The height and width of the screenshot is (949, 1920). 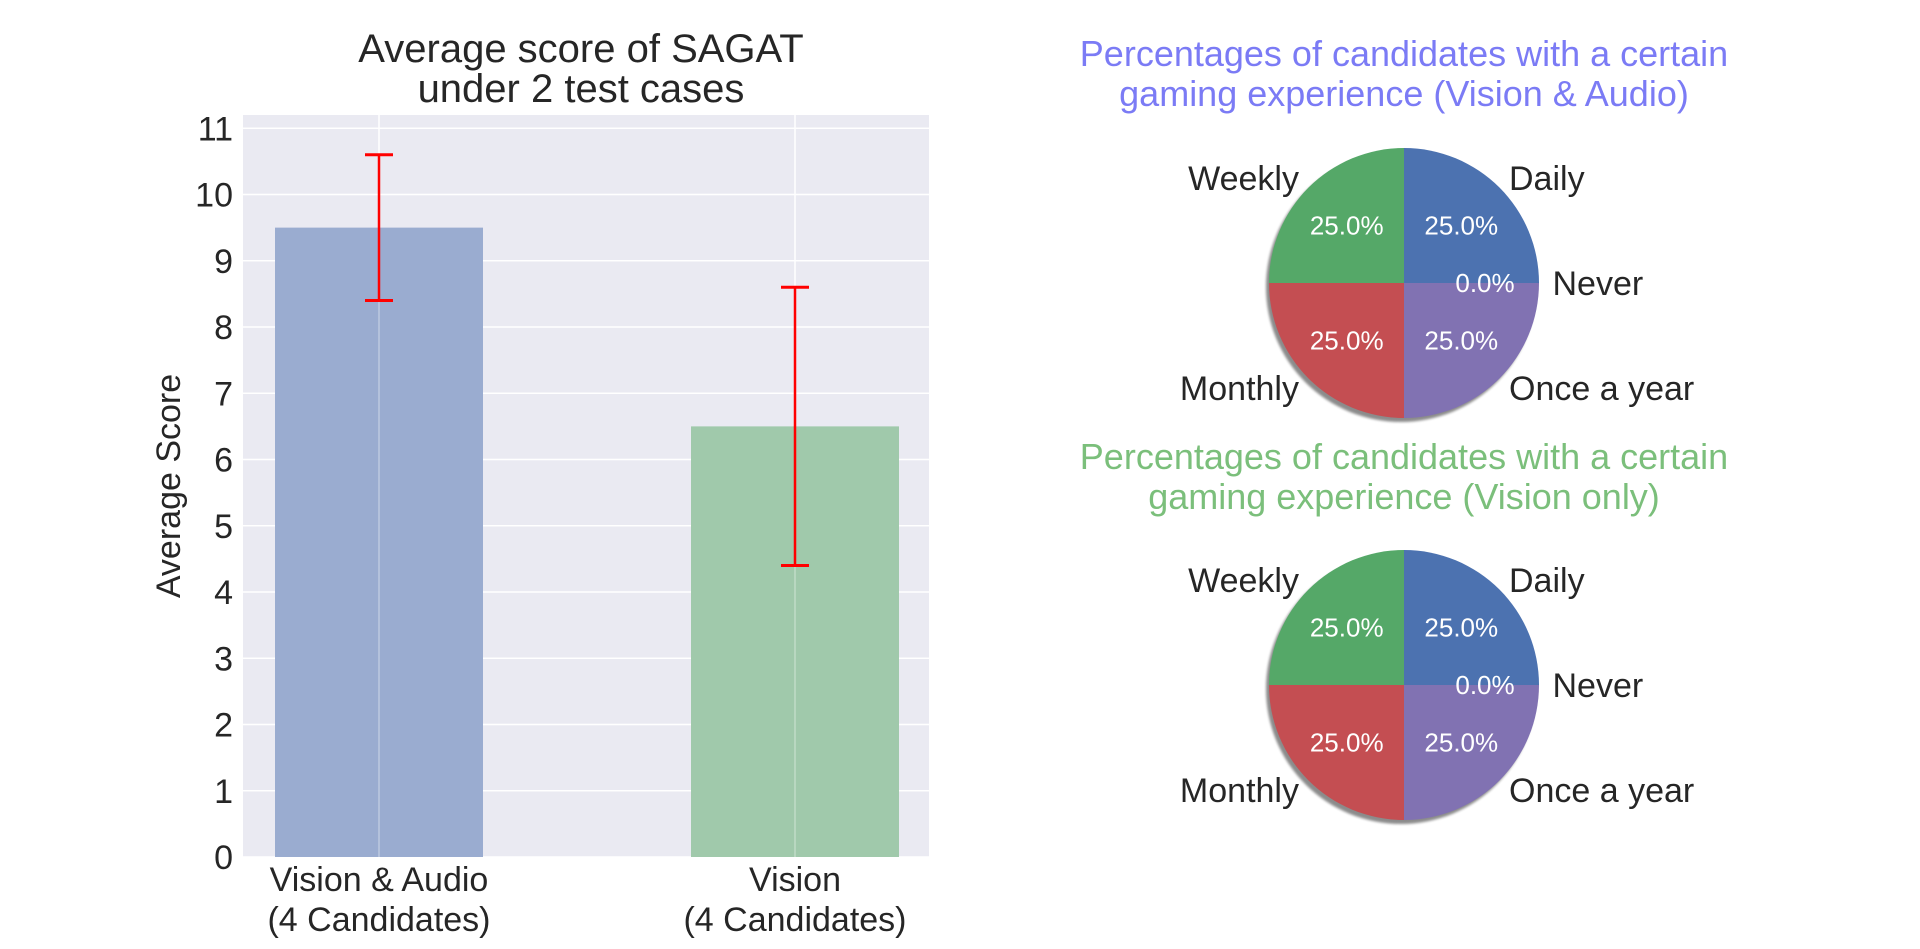 I want to click on y-tick-label: 9, so click(x=223, y=262).